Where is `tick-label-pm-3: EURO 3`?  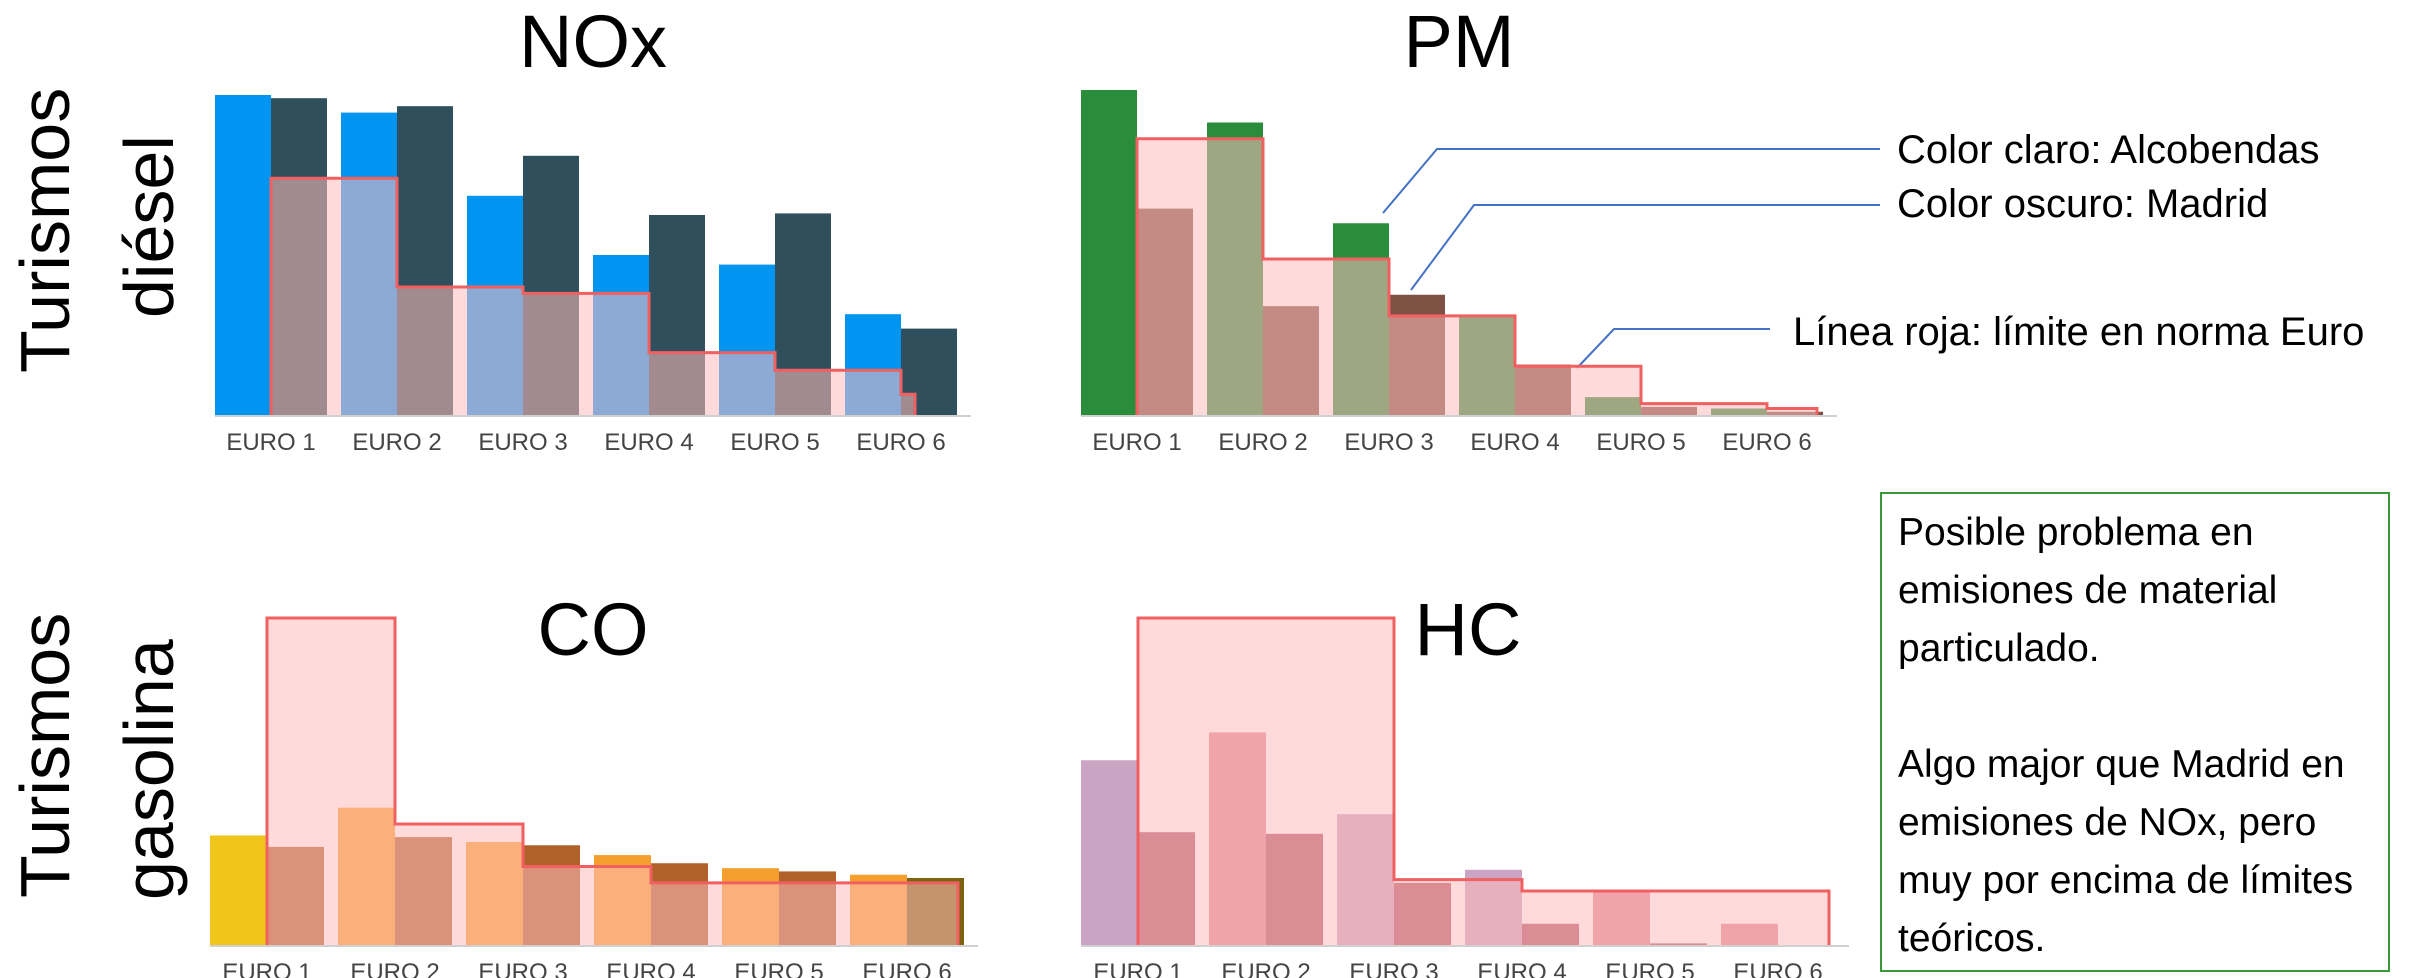
tick-label-pm-3: EURO 3 is located at coordinates (1388, 442).